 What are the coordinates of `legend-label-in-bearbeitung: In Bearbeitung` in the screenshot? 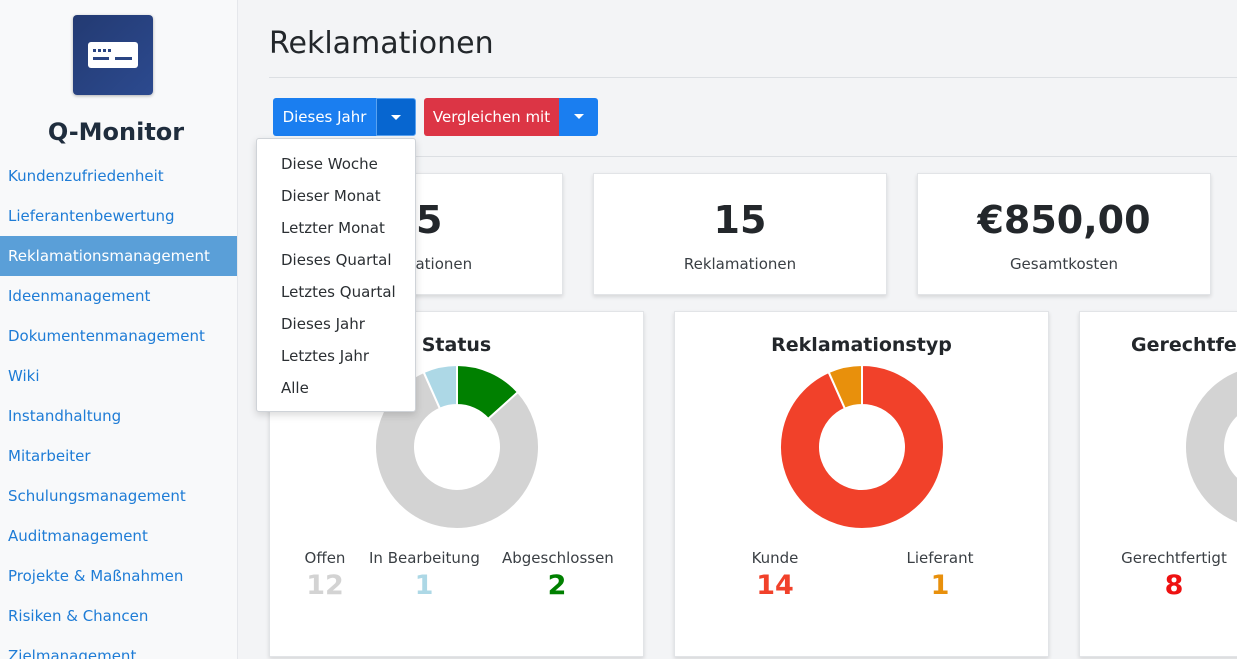 It's located at (424, 558).